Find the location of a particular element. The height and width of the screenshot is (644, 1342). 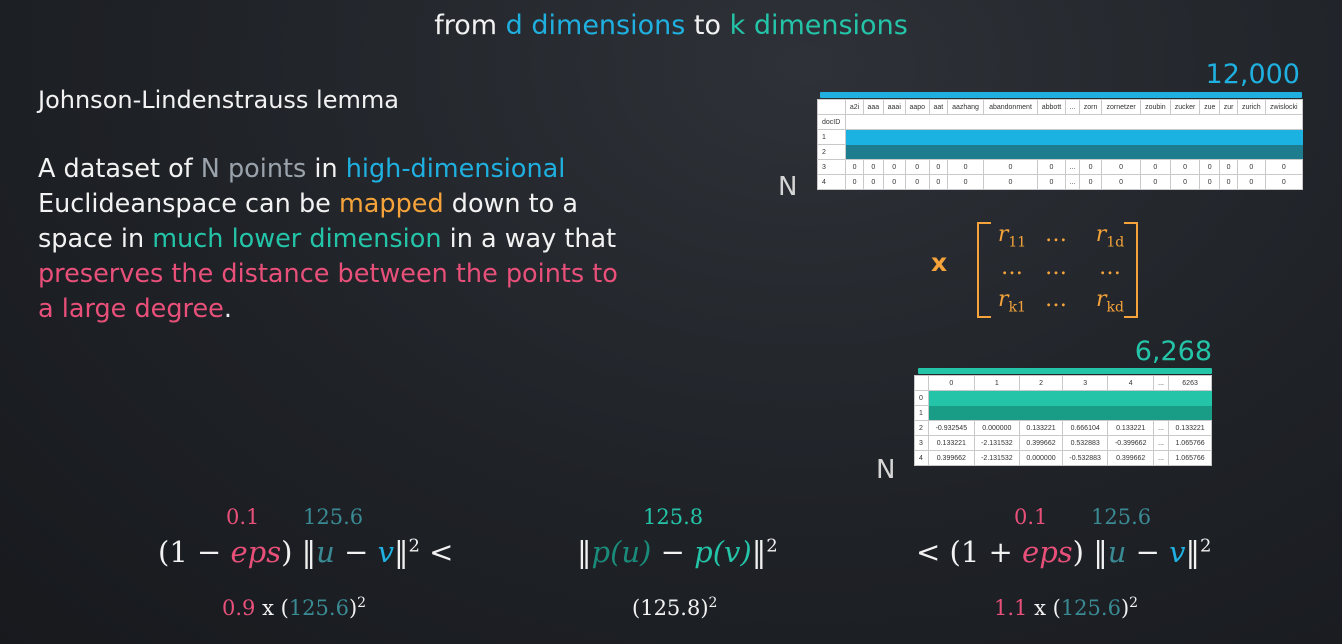

slide-title: from d dimensions to k dimensions is located at coordinates (671, 25).